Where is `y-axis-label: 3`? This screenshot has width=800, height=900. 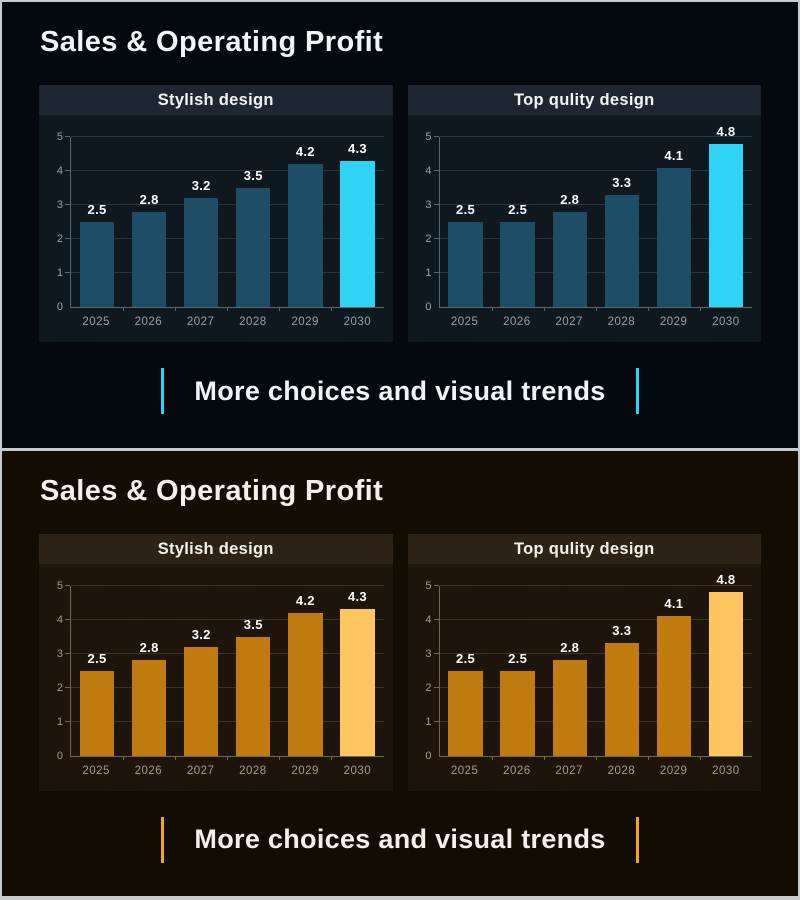 y-axis-label: 3 is located at coordinates (428, 205).